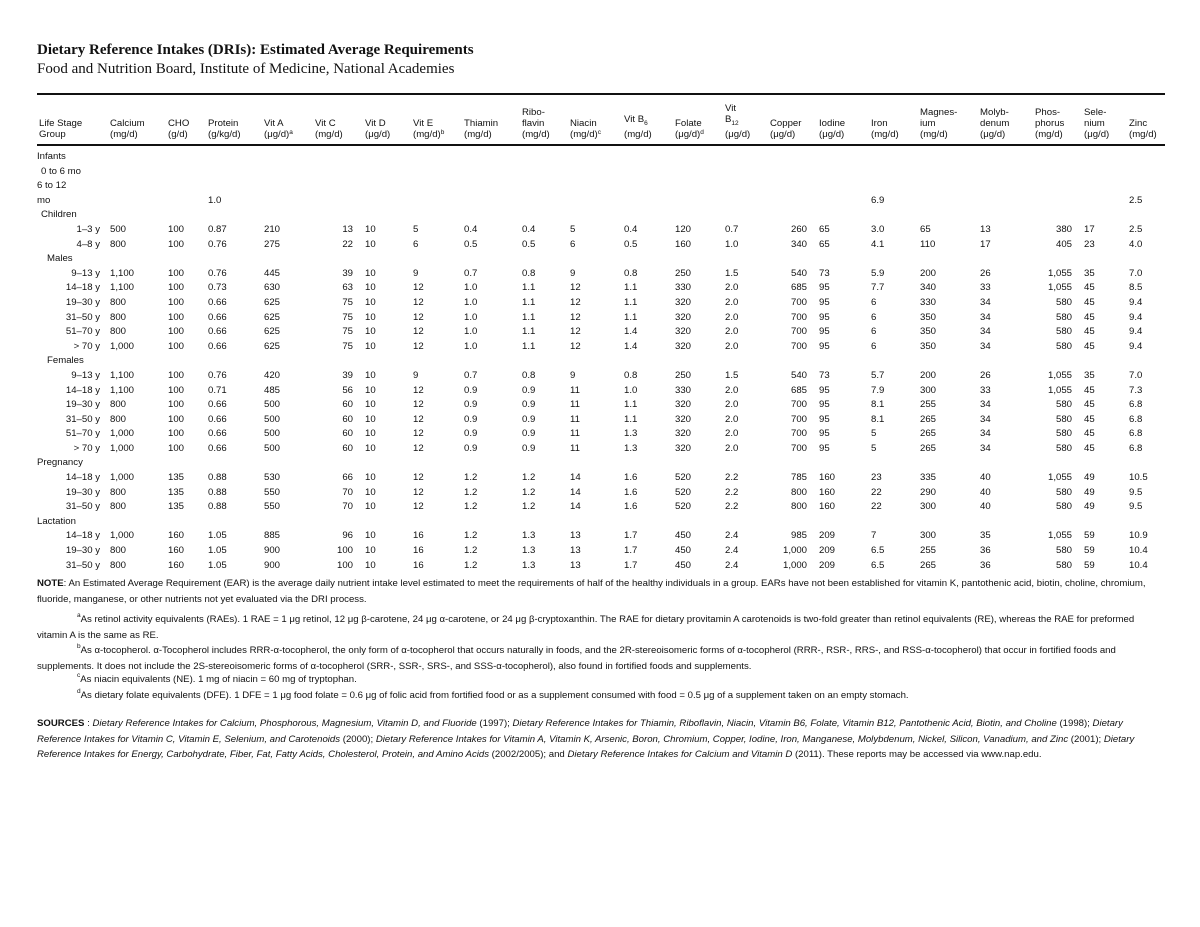 The height and width of the screenshot is (927, 1200). Describe the element at coordinates (1136, 507) in the screenshot. I see `table-cell: 9.5` at that location.